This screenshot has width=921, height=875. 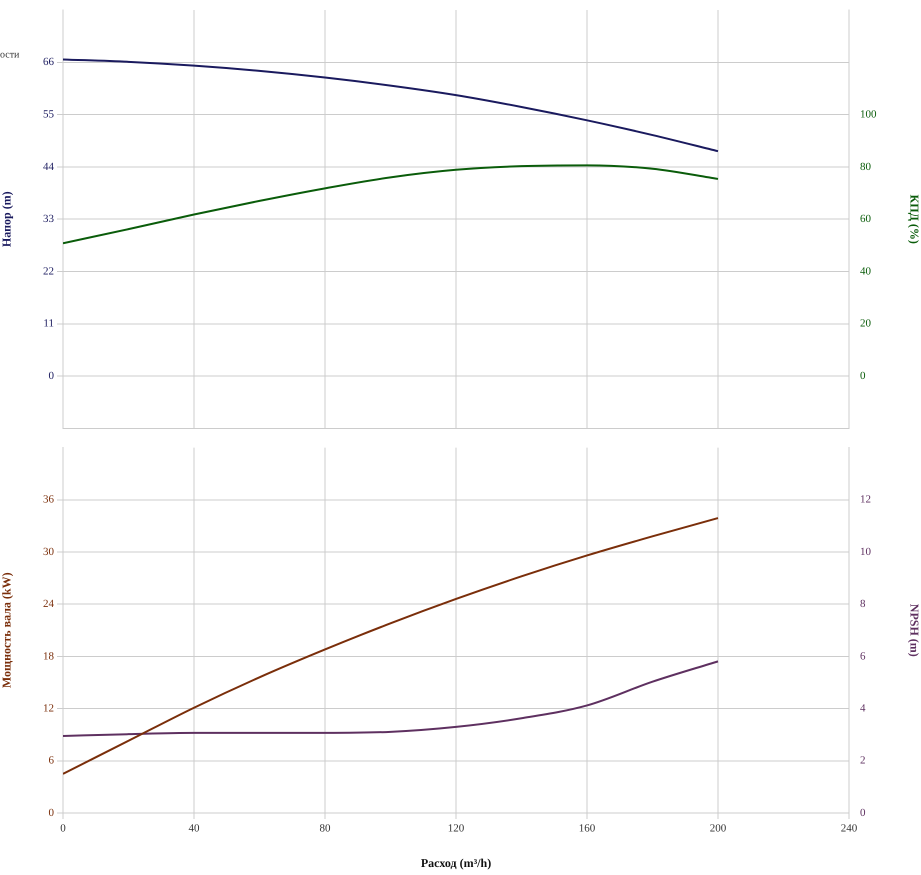 I want to click on y-tick-label: 44, so click(x=48, y=166).